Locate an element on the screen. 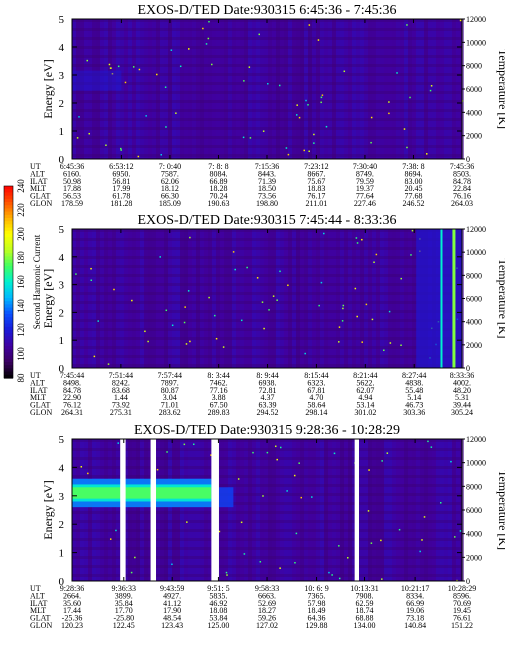 This screenshot has height=649, width=505. ephemeris-value: 129.88 is located at coordinates (317, 625).